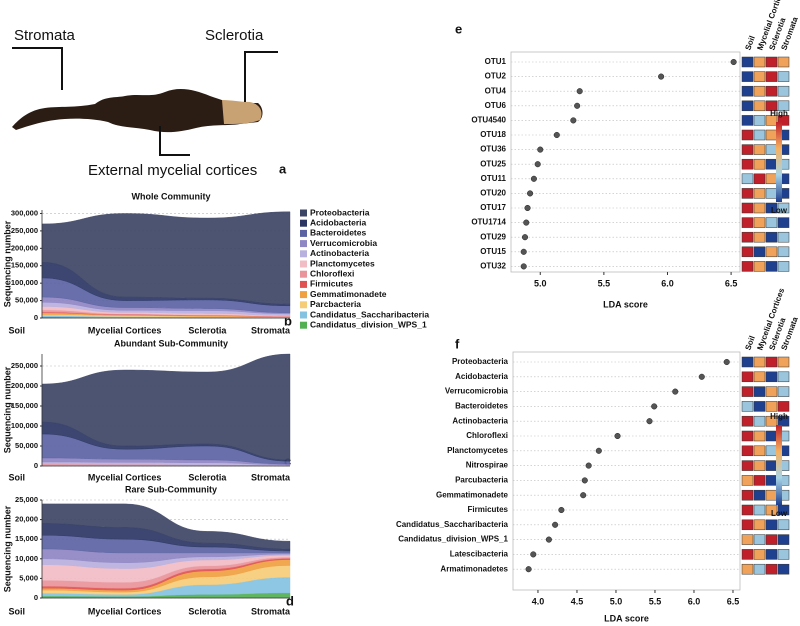  Describe the element at coordinates (453, 539) in the screenshot. I see `row-label: Candidatus_division_WPS_1` at that location.